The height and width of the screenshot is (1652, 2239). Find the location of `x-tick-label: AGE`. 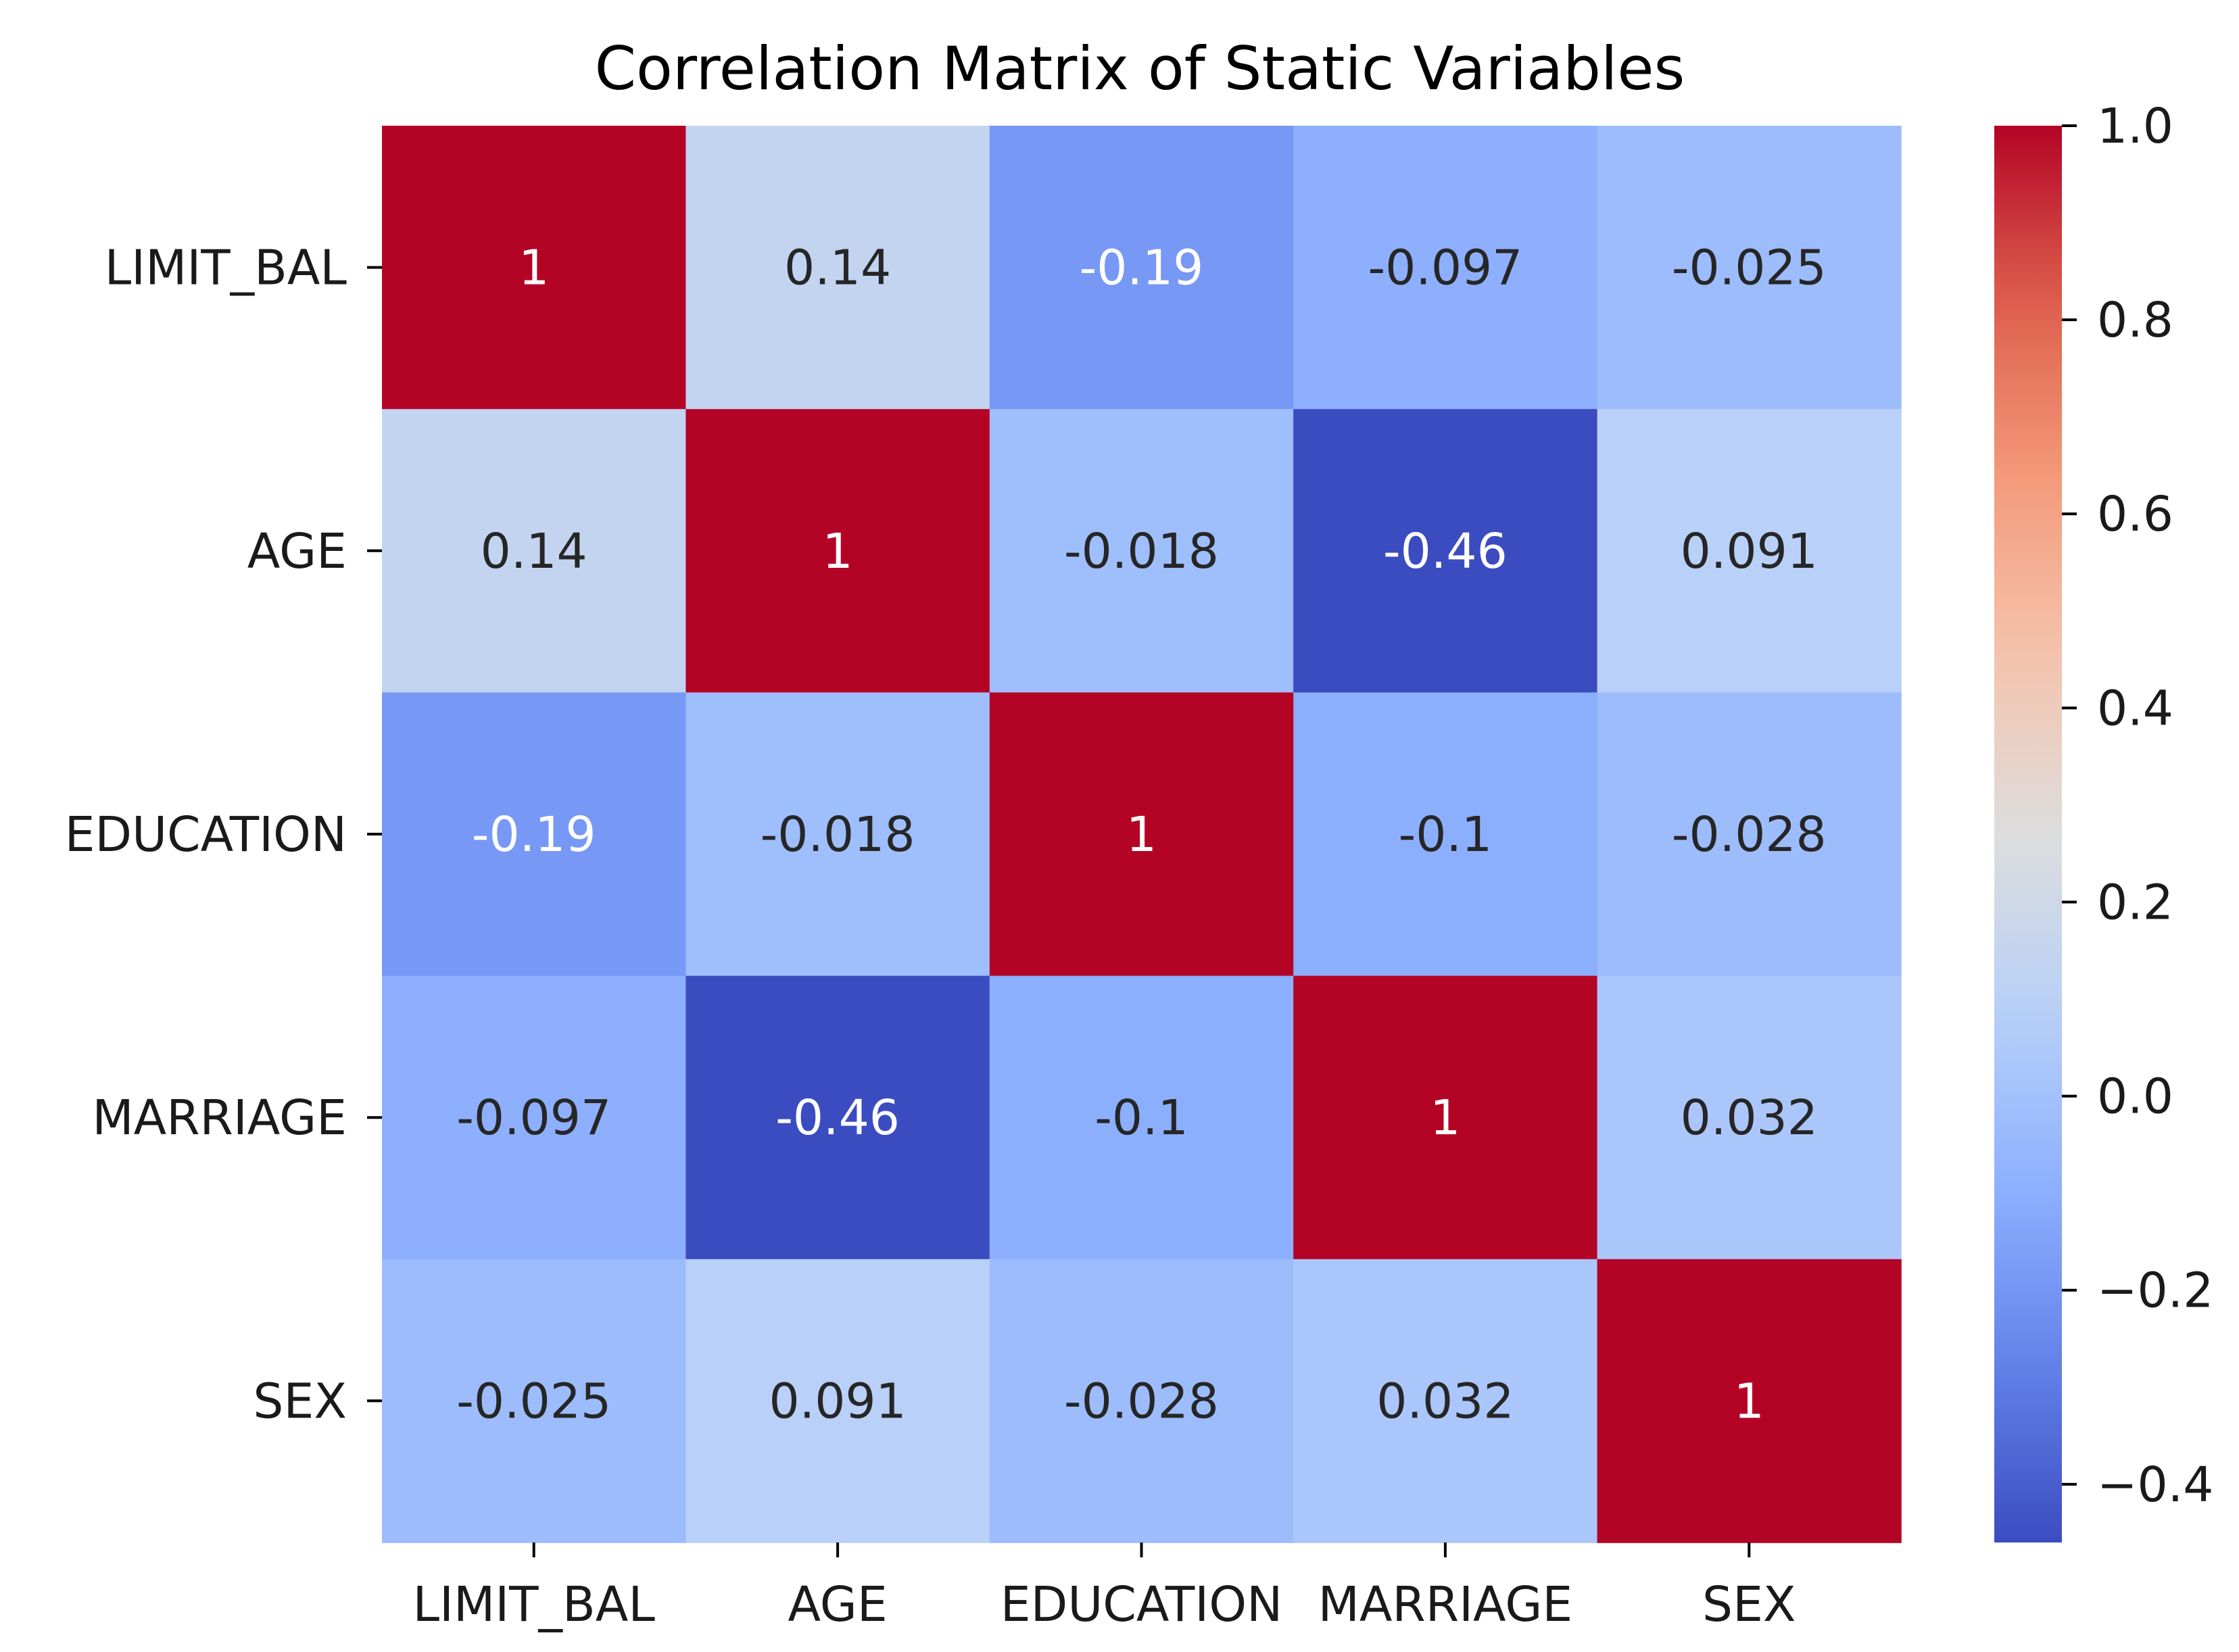

x-tick-label: AGE is located at coordinates (837, 1604).